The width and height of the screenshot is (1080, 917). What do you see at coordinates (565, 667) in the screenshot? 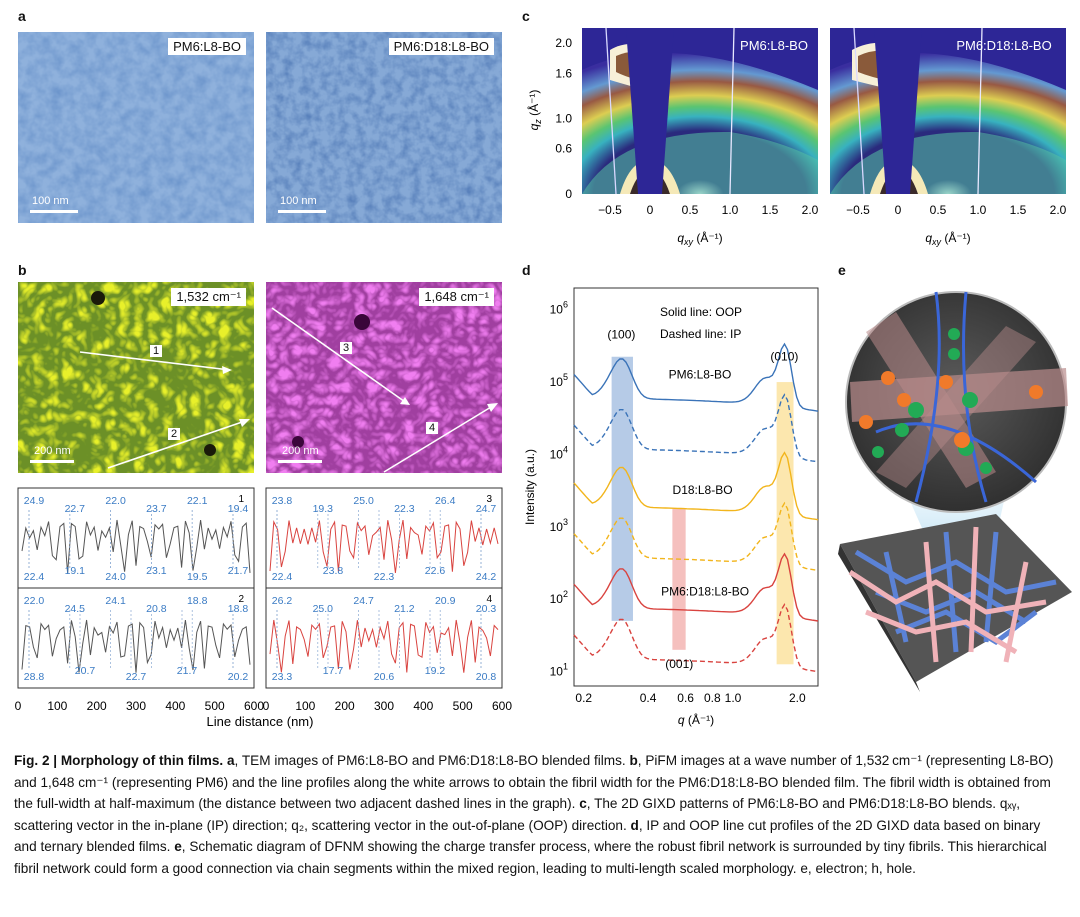
I see `line-cut-ytick-exp: 1` at bounding box center [565, 667].